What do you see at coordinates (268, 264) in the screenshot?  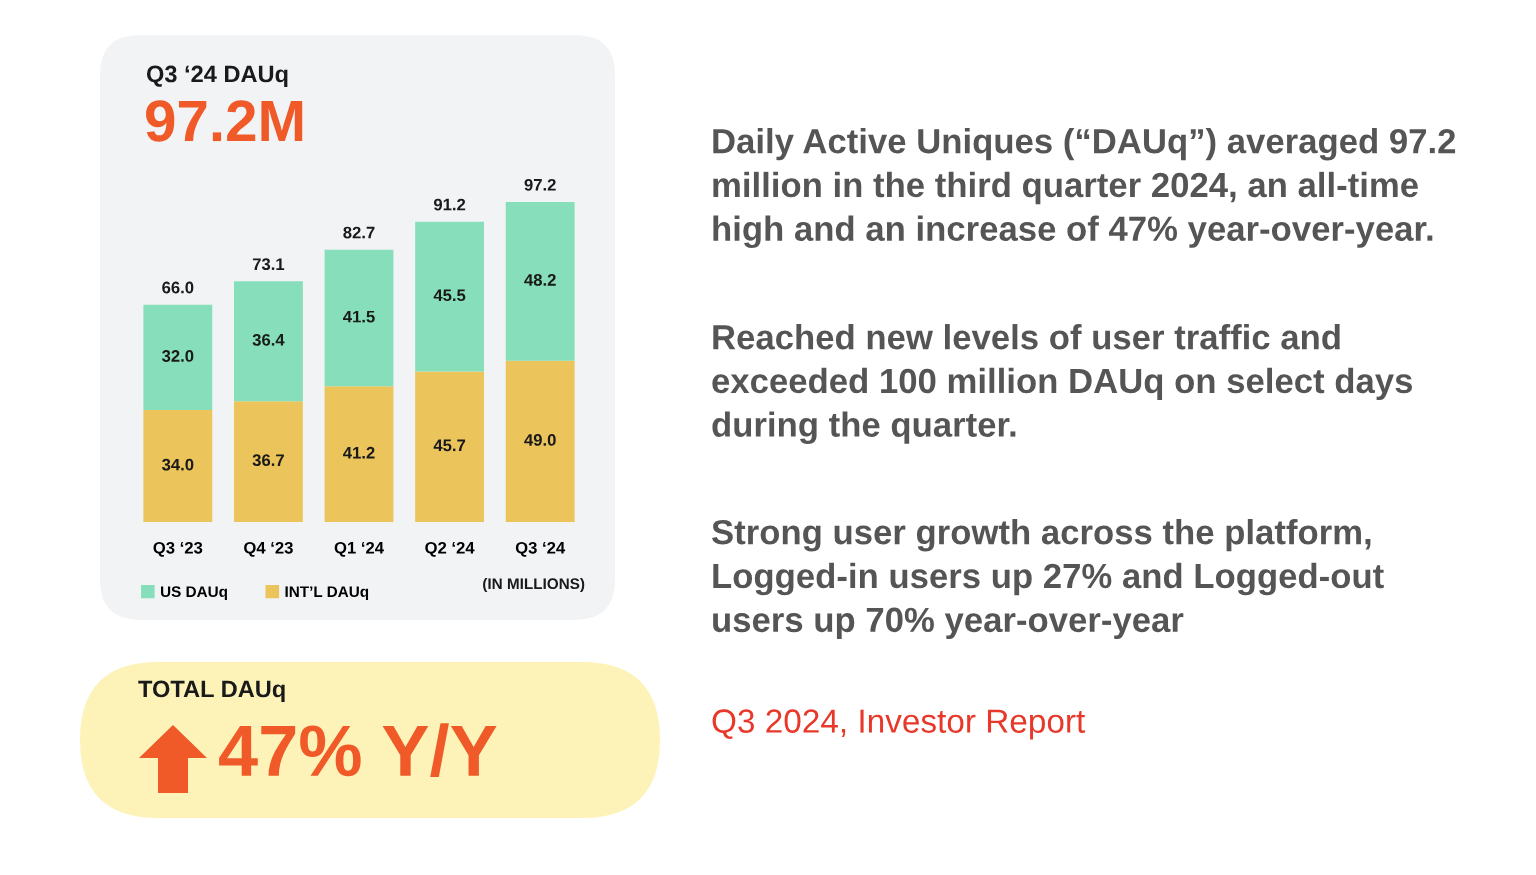 I see `total-label: 73.1` at bounding box center [268, 264].